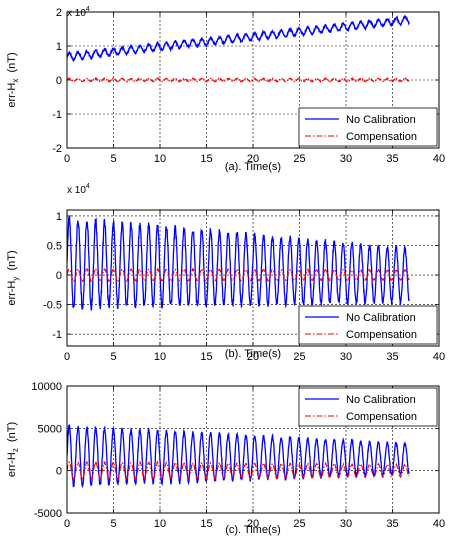  I want to click on y-tick-label: -0.5, so click(52, 306).